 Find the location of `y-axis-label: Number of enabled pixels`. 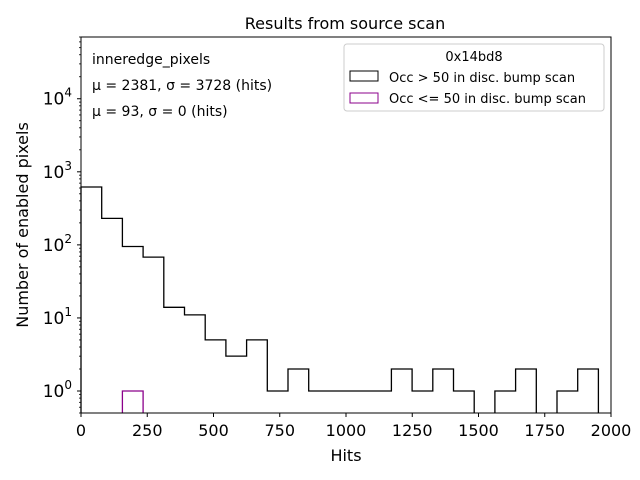

y-axis-label: Number of enabled pixels is located at coordinates (22, 225).